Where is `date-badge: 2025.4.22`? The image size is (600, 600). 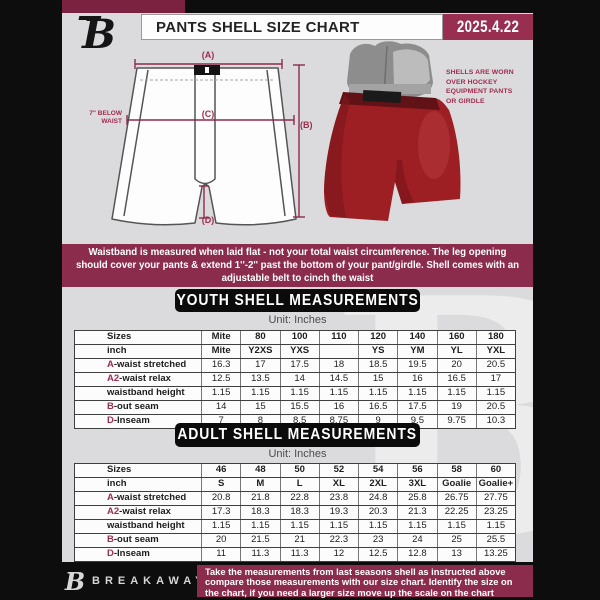
date-badge: 2025.4.22 is located at coordinates (488, 27).